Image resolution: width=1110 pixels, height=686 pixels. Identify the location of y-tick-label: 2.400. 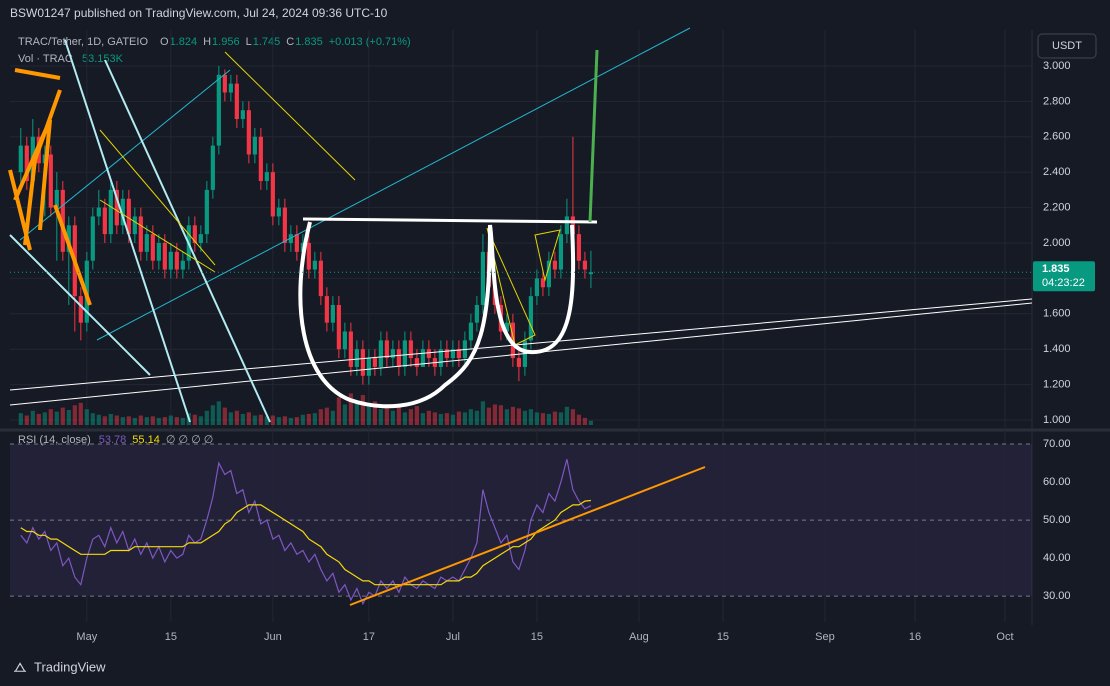
(1057, 172).